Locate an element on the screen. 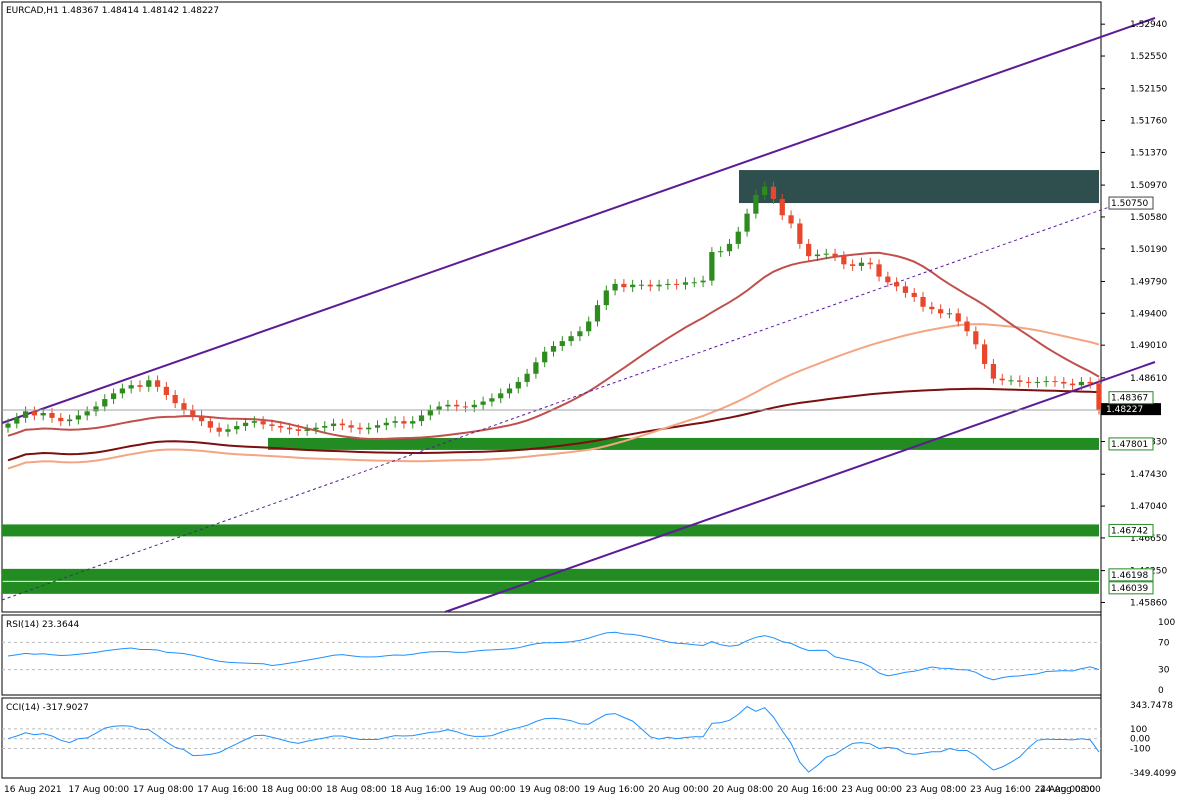 This screenshot has height=800, width=1200. y-tick-label: 1.49790 is located at coordinates (1148, 282).